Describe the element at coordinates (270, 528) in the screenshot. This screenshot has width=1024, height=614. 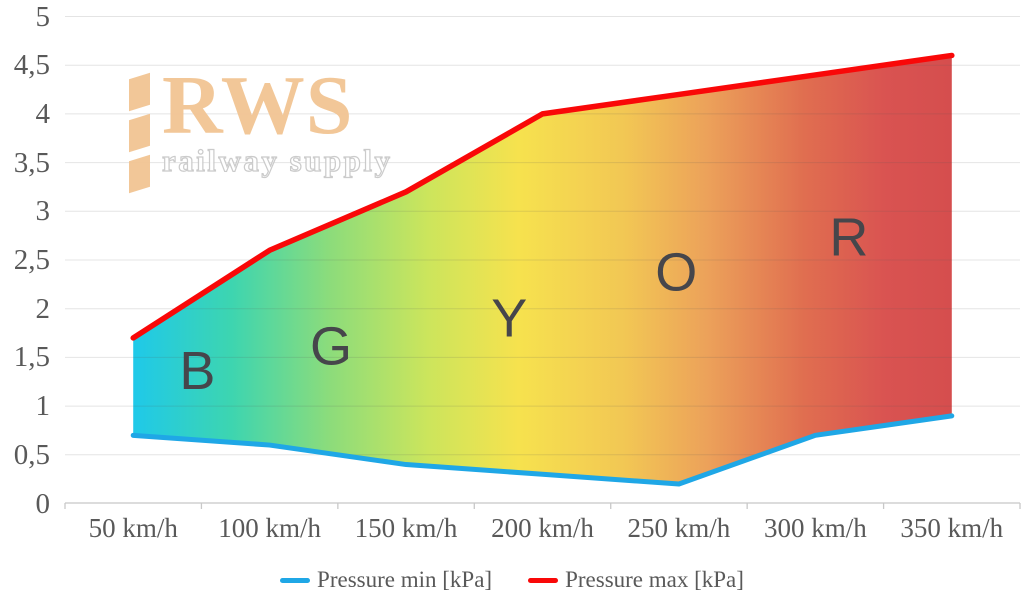
I see `x-axis-tick-label: 100 km/h` at that location.